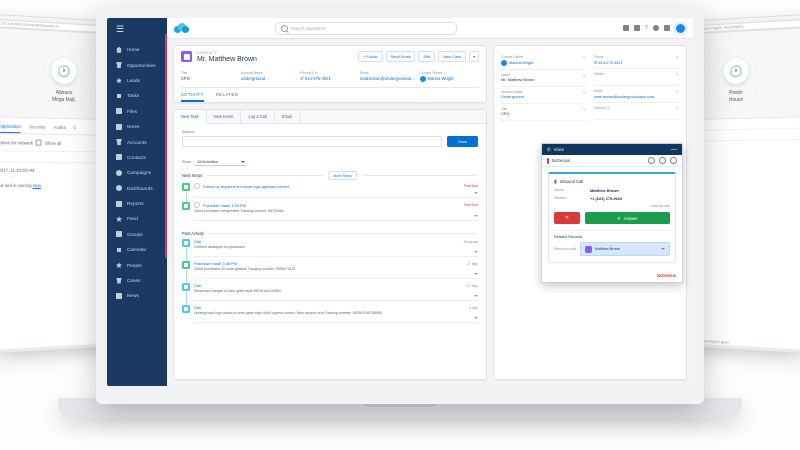 Image resolution: width=800 pixels, height=450 pixels. Describe the element at coordinates (312, 142) in the screenshot. I see `subject-input` at that location.